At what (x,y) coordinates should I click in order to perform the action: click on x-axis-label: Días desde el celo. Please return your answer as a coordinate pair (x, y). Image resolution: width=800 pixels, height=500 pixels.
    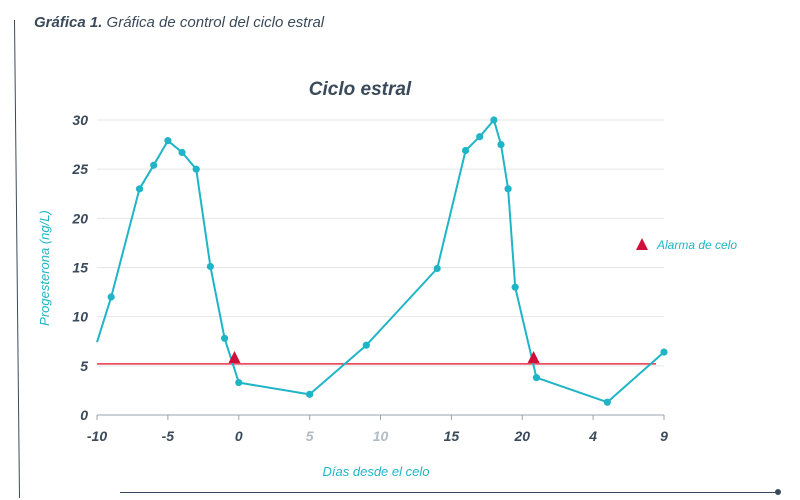
    Looking at the image, I should click on (376, 471).